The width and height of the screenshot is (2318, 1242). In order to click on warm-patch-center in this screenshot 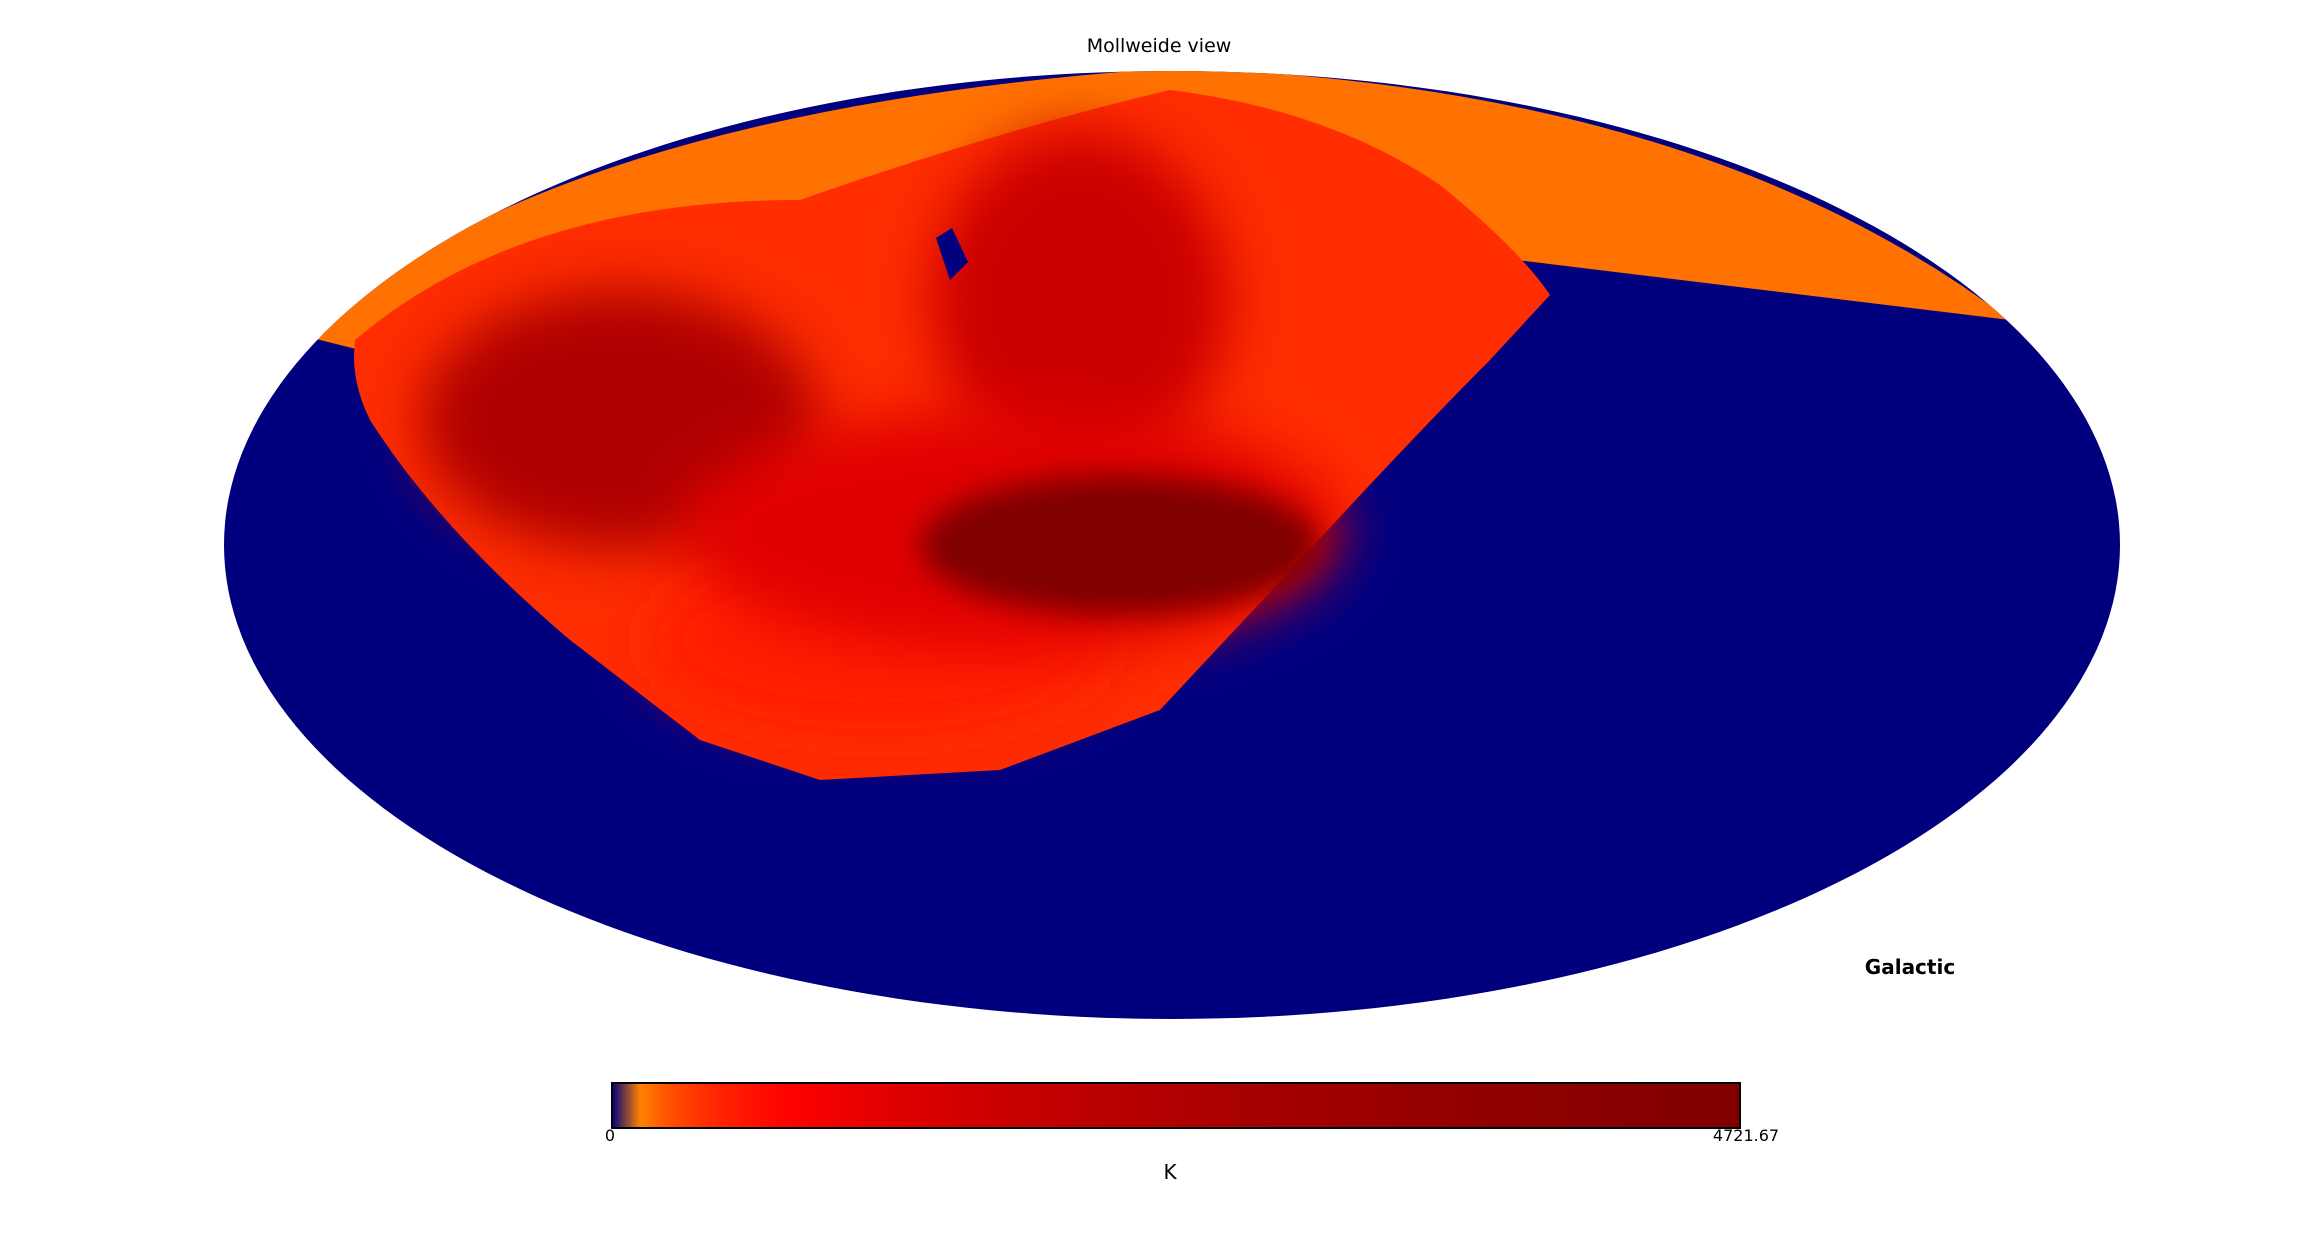, I will do `click(1080, 300)`.